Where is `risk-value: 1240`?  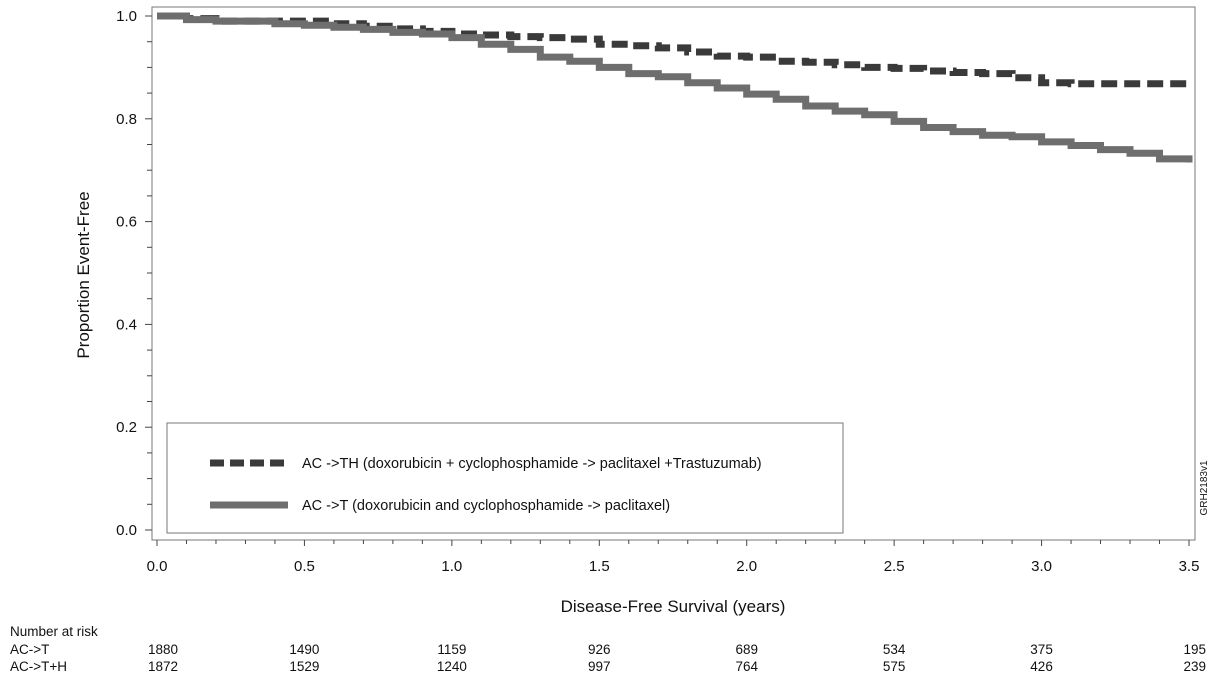
risk-value: 1240 is located at coordinates (452, 666).